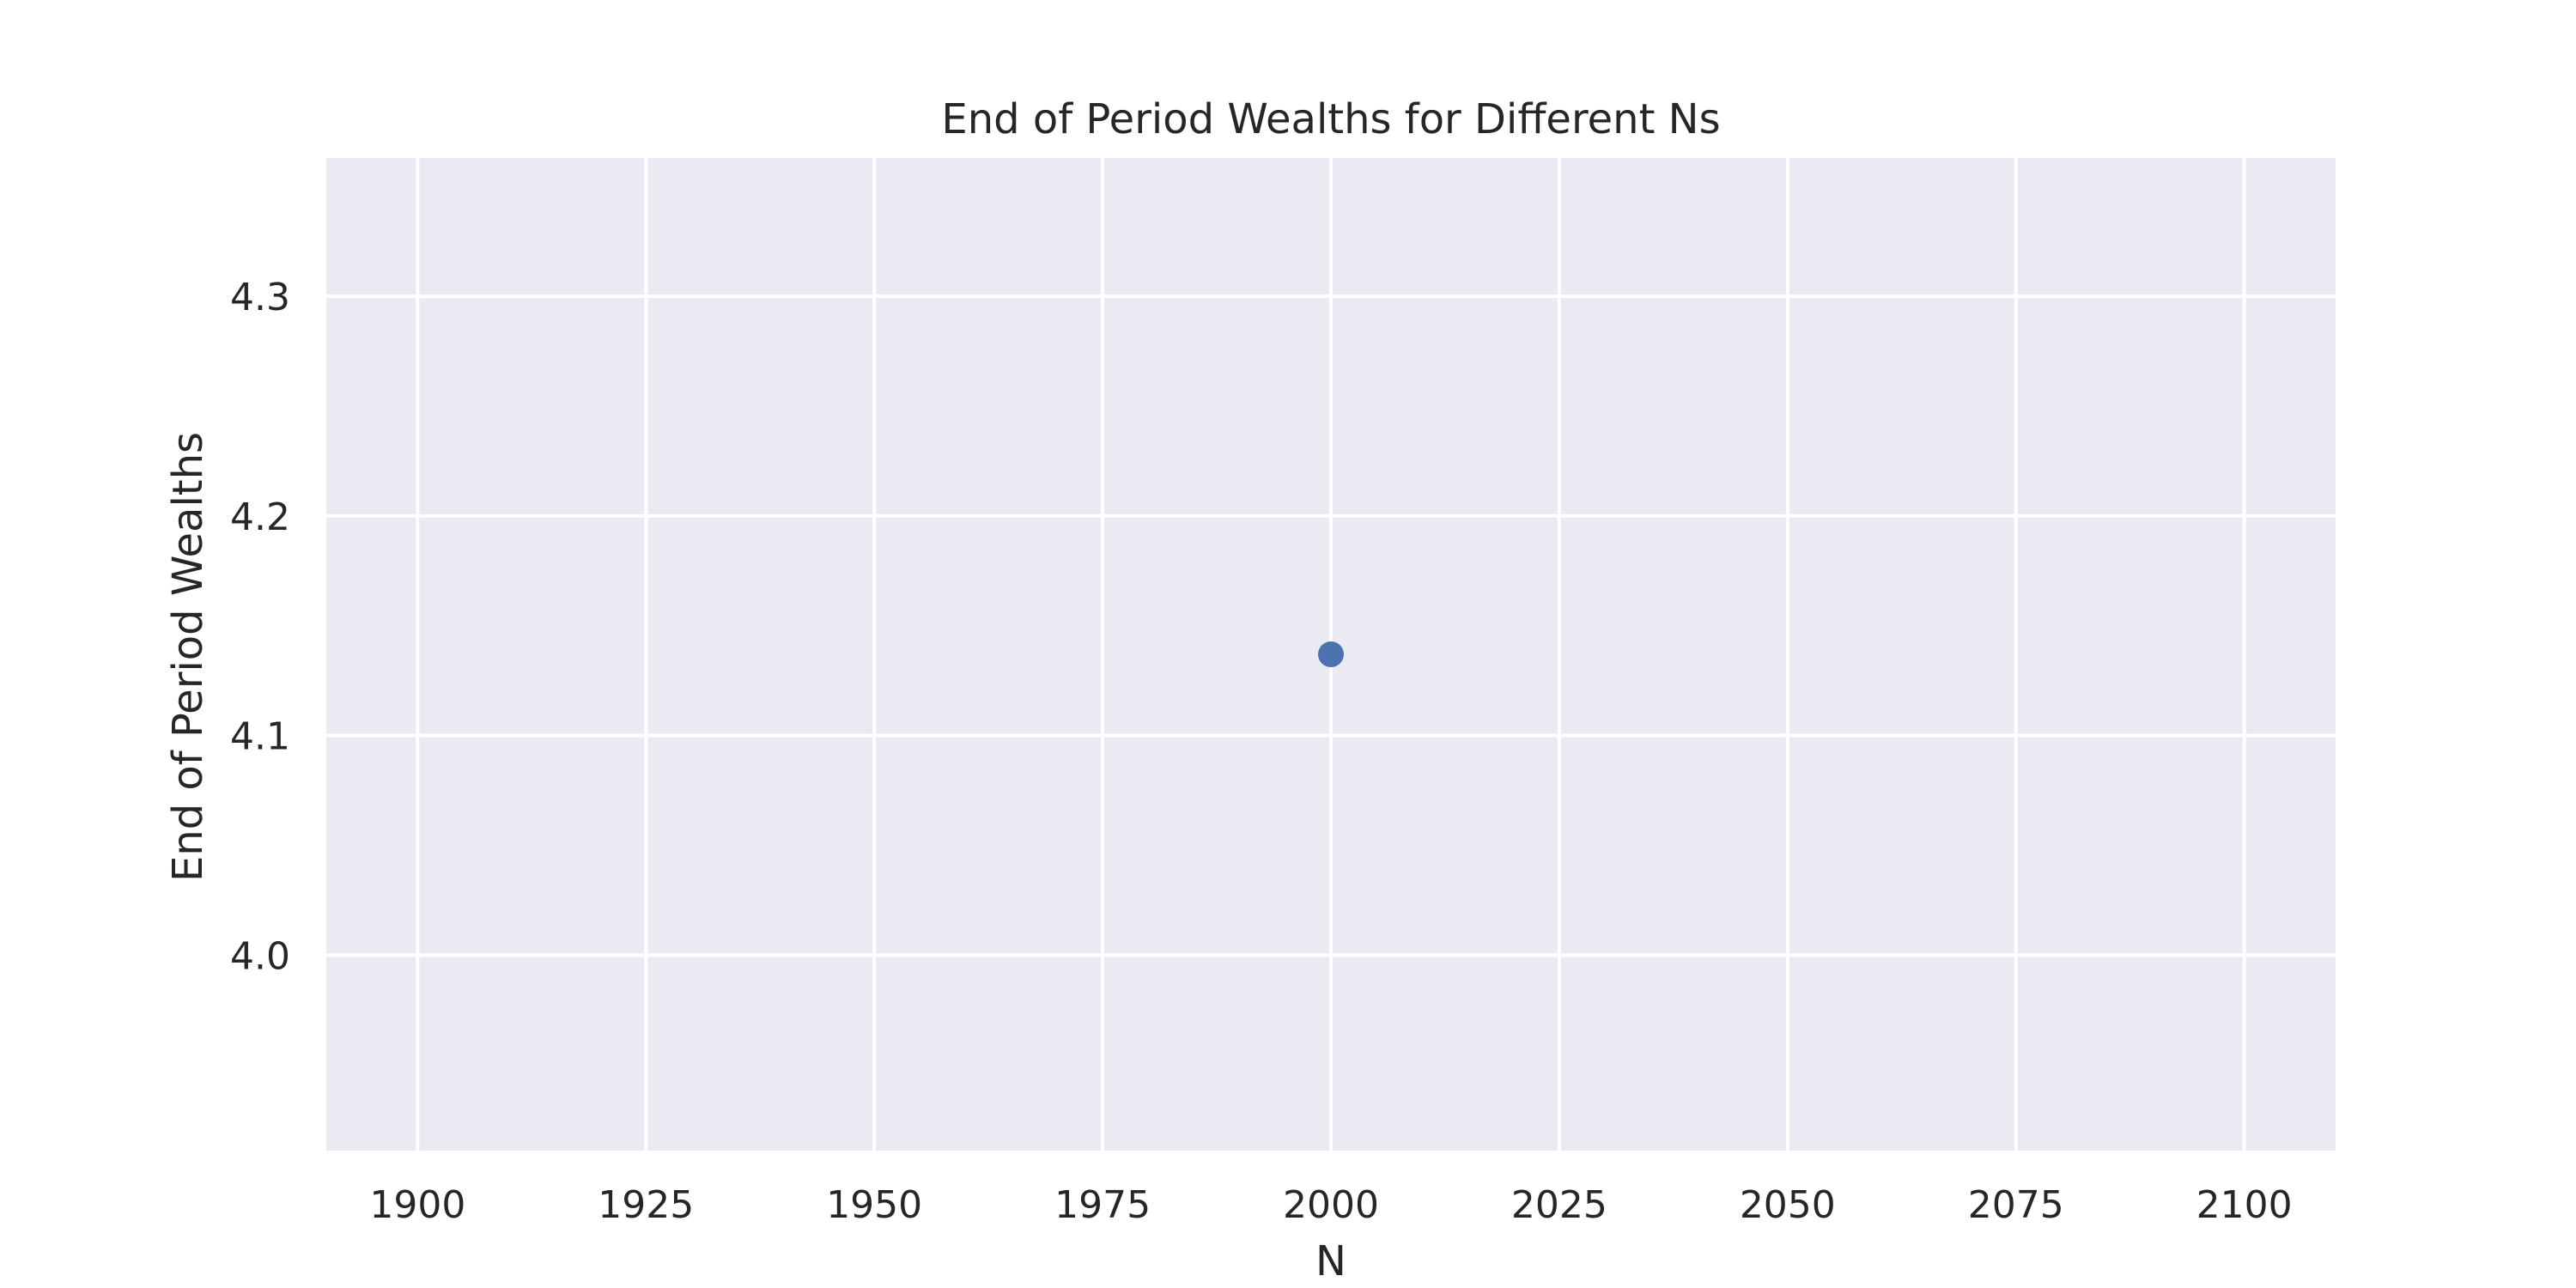 This screenshot has height=1288, width=2576. What do you see at coordinates (1331, 1205) in the screenshot?
I see `x-tick-label: 2000` at bounding box center [1331, 1205].